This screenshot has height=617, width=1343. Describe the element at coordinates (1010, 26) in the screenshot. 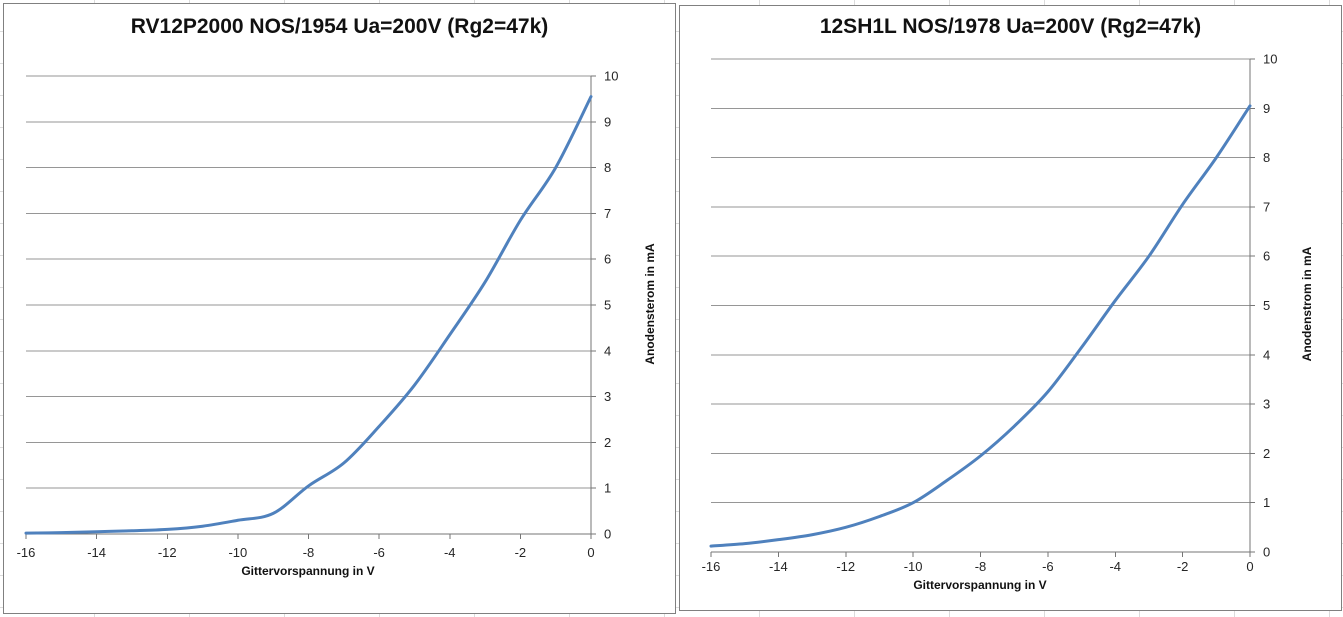

I see `chart-title: 12SH1L NOS/1978 Ua=200V (Rg2=47k)` at that location.